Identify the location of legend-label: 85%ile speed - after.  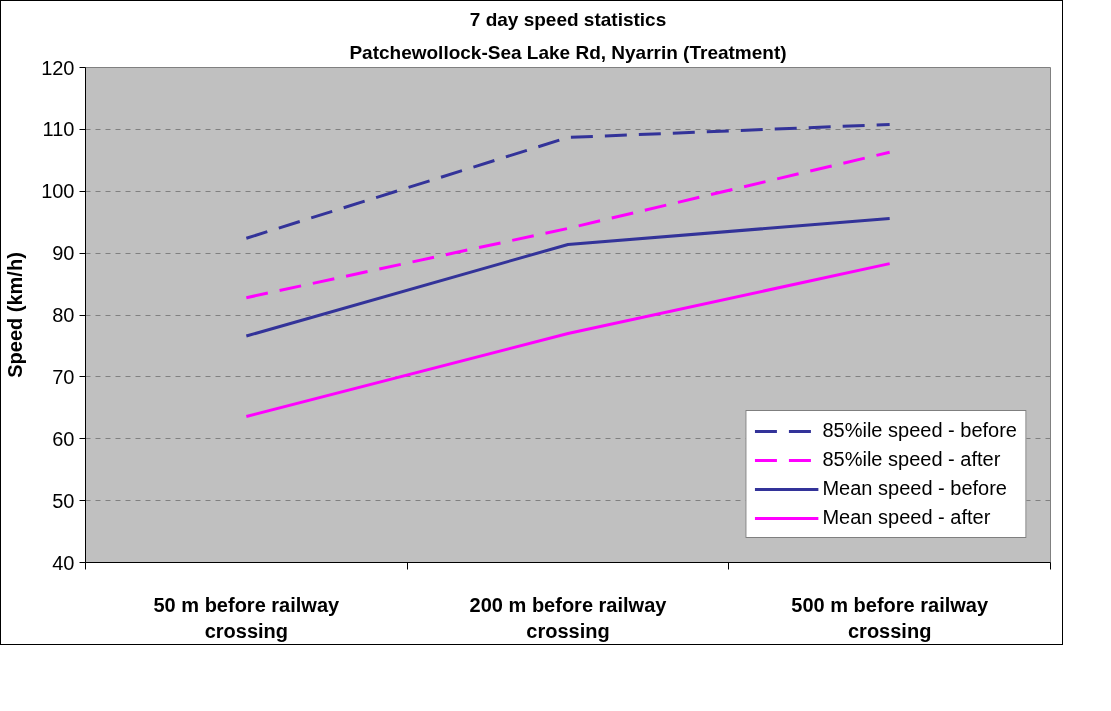
(911, 459).